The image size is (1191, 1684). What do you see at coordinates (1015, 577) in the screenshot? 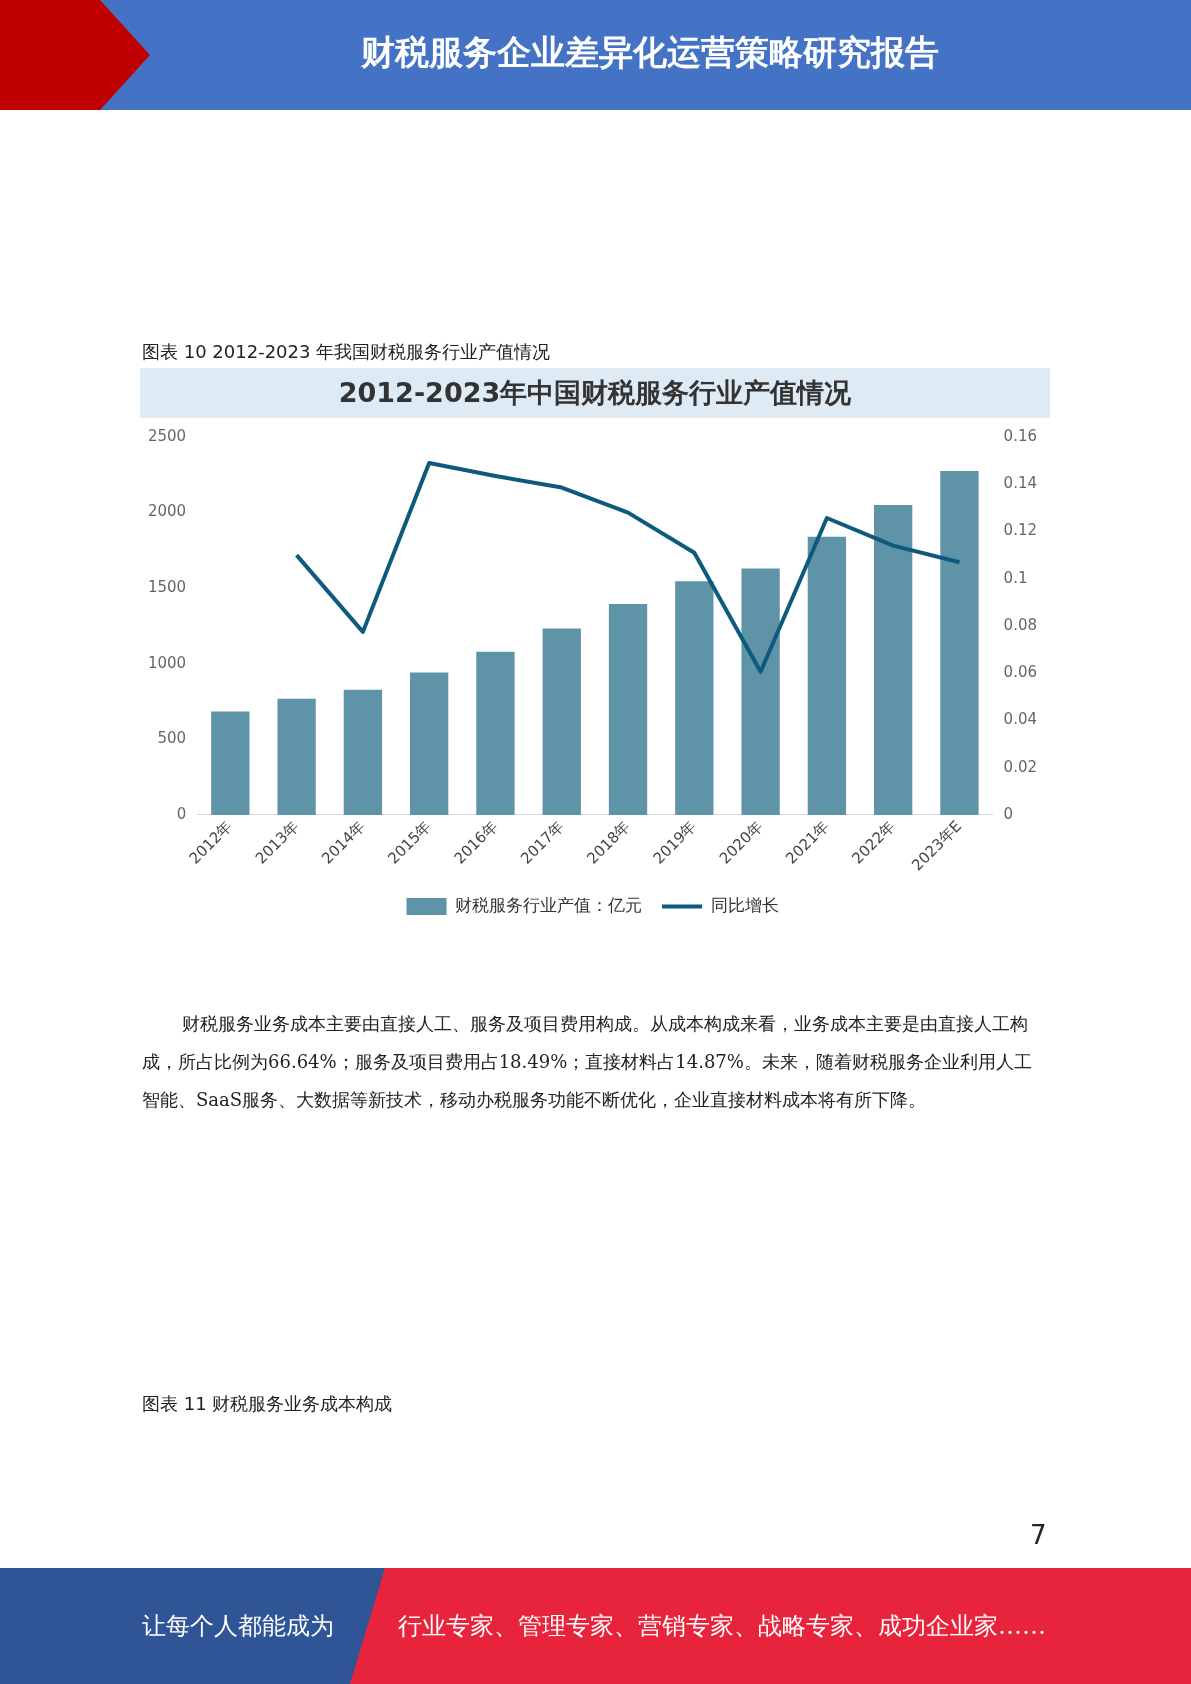
I see `y2-tick-label: 0.1` at bounding box center [1015, 577].